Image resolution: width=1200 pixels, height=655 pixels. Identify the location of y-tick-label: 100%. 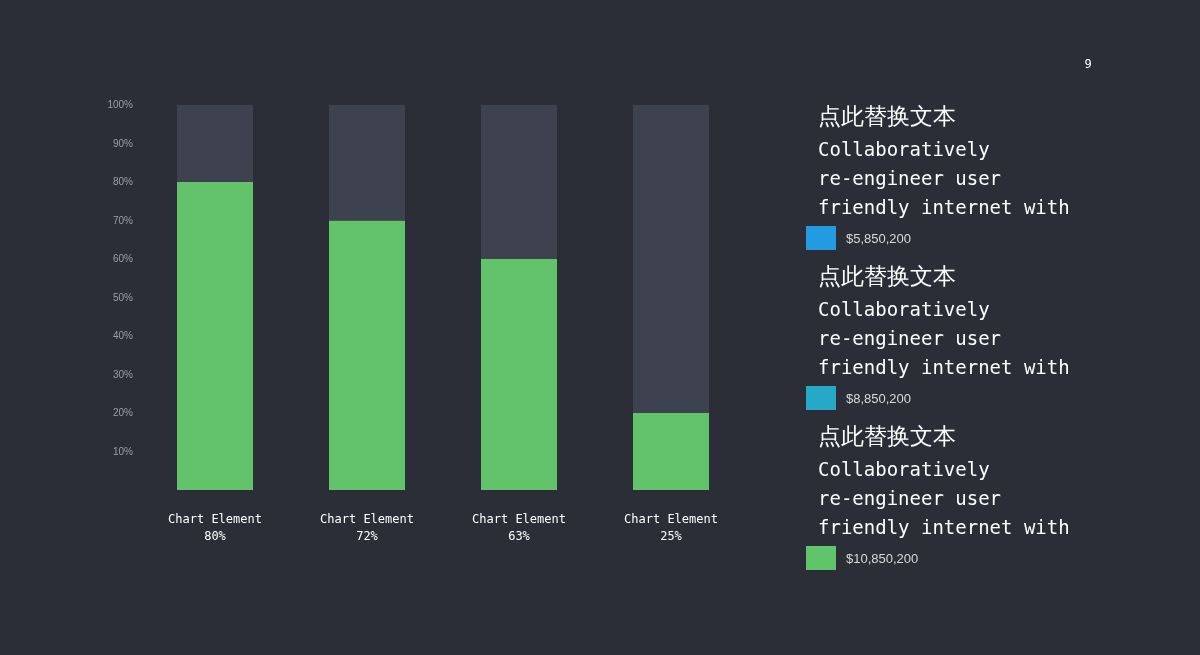
(120, 104).